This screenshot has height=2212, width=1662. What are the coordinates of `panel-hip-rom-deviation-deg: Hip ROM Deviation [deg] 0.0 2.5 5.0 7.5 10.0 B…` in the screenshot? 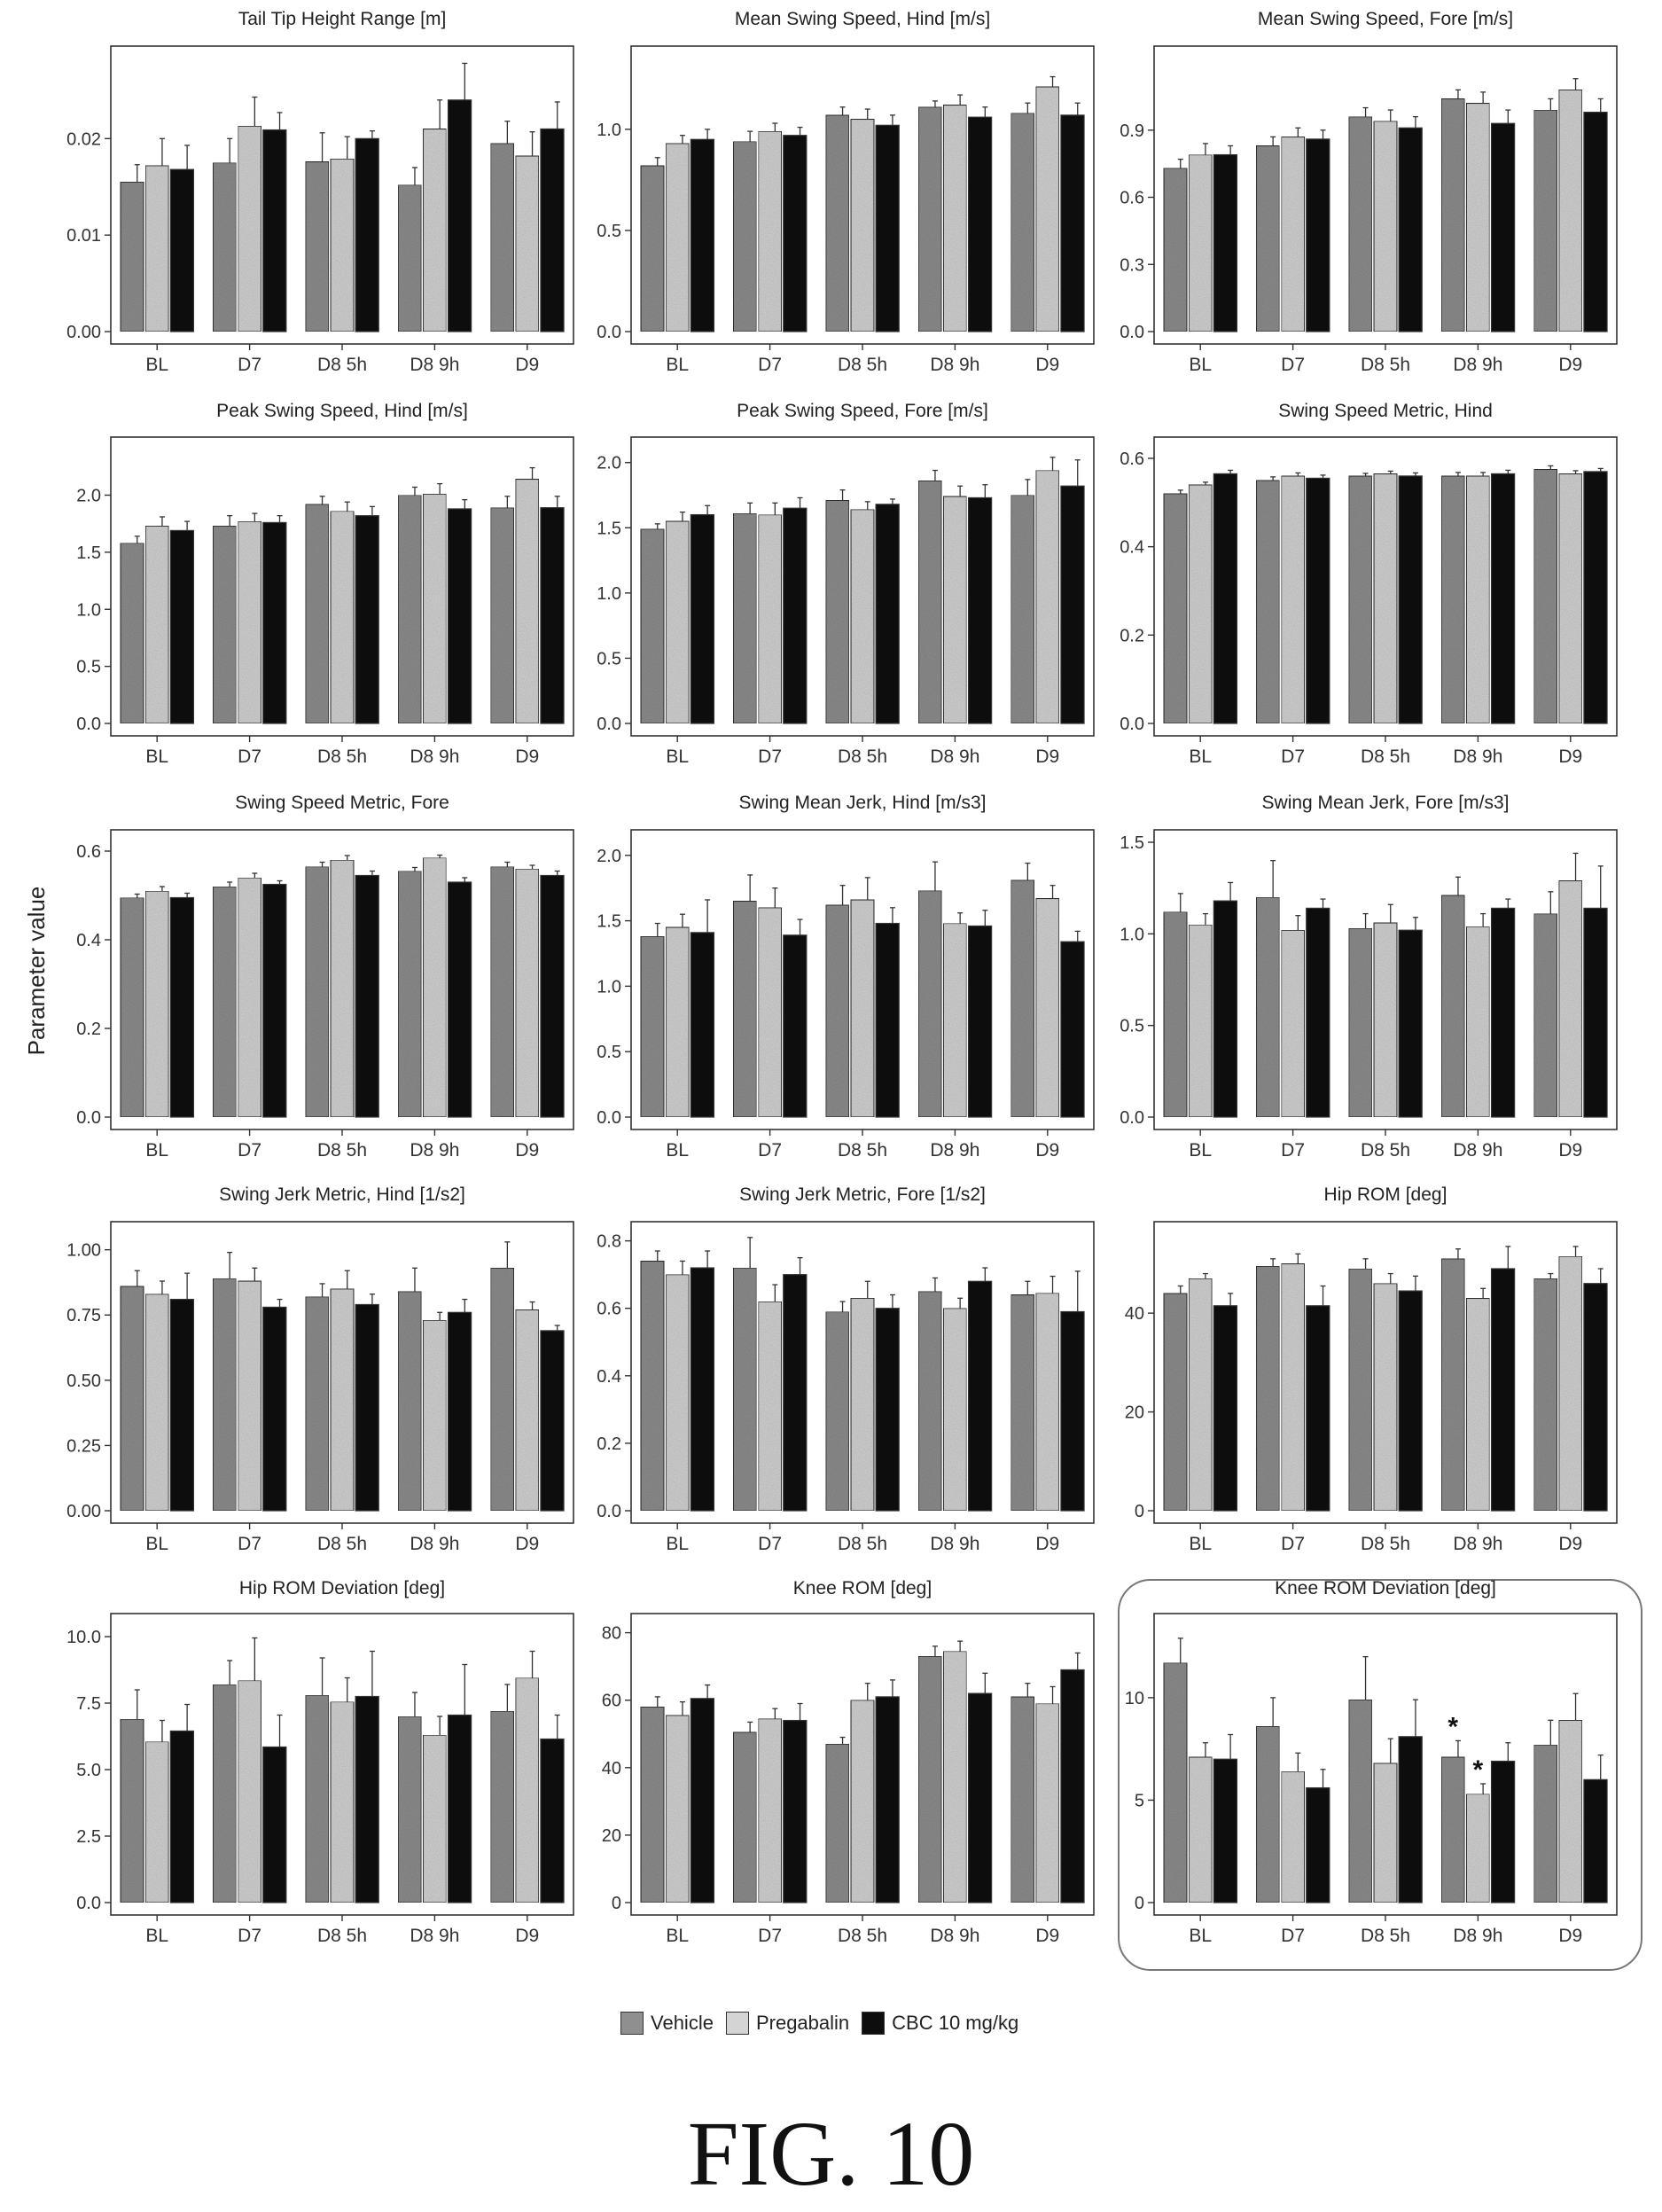 It's located at (320, 1762).